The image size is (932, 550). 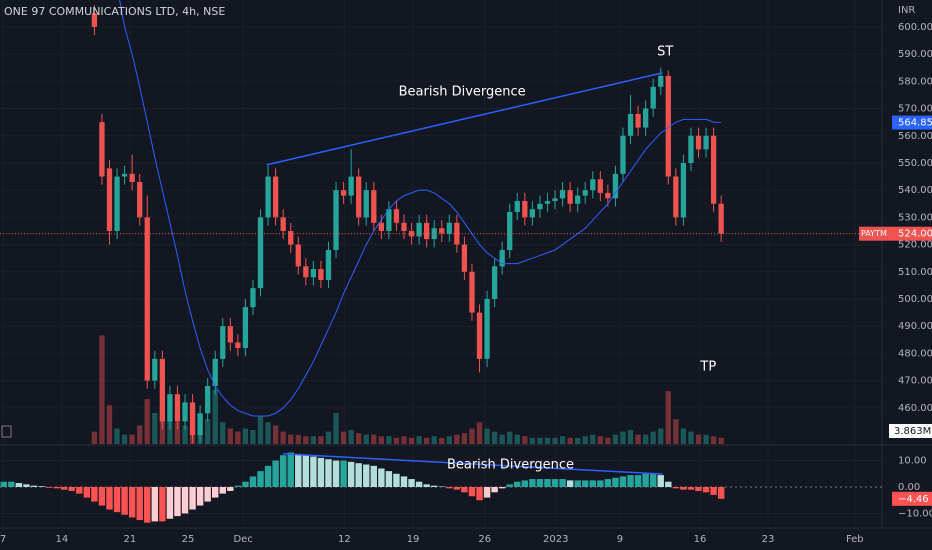 I want to click on y-tick-label: 590.00, so click(x=915, y=54).